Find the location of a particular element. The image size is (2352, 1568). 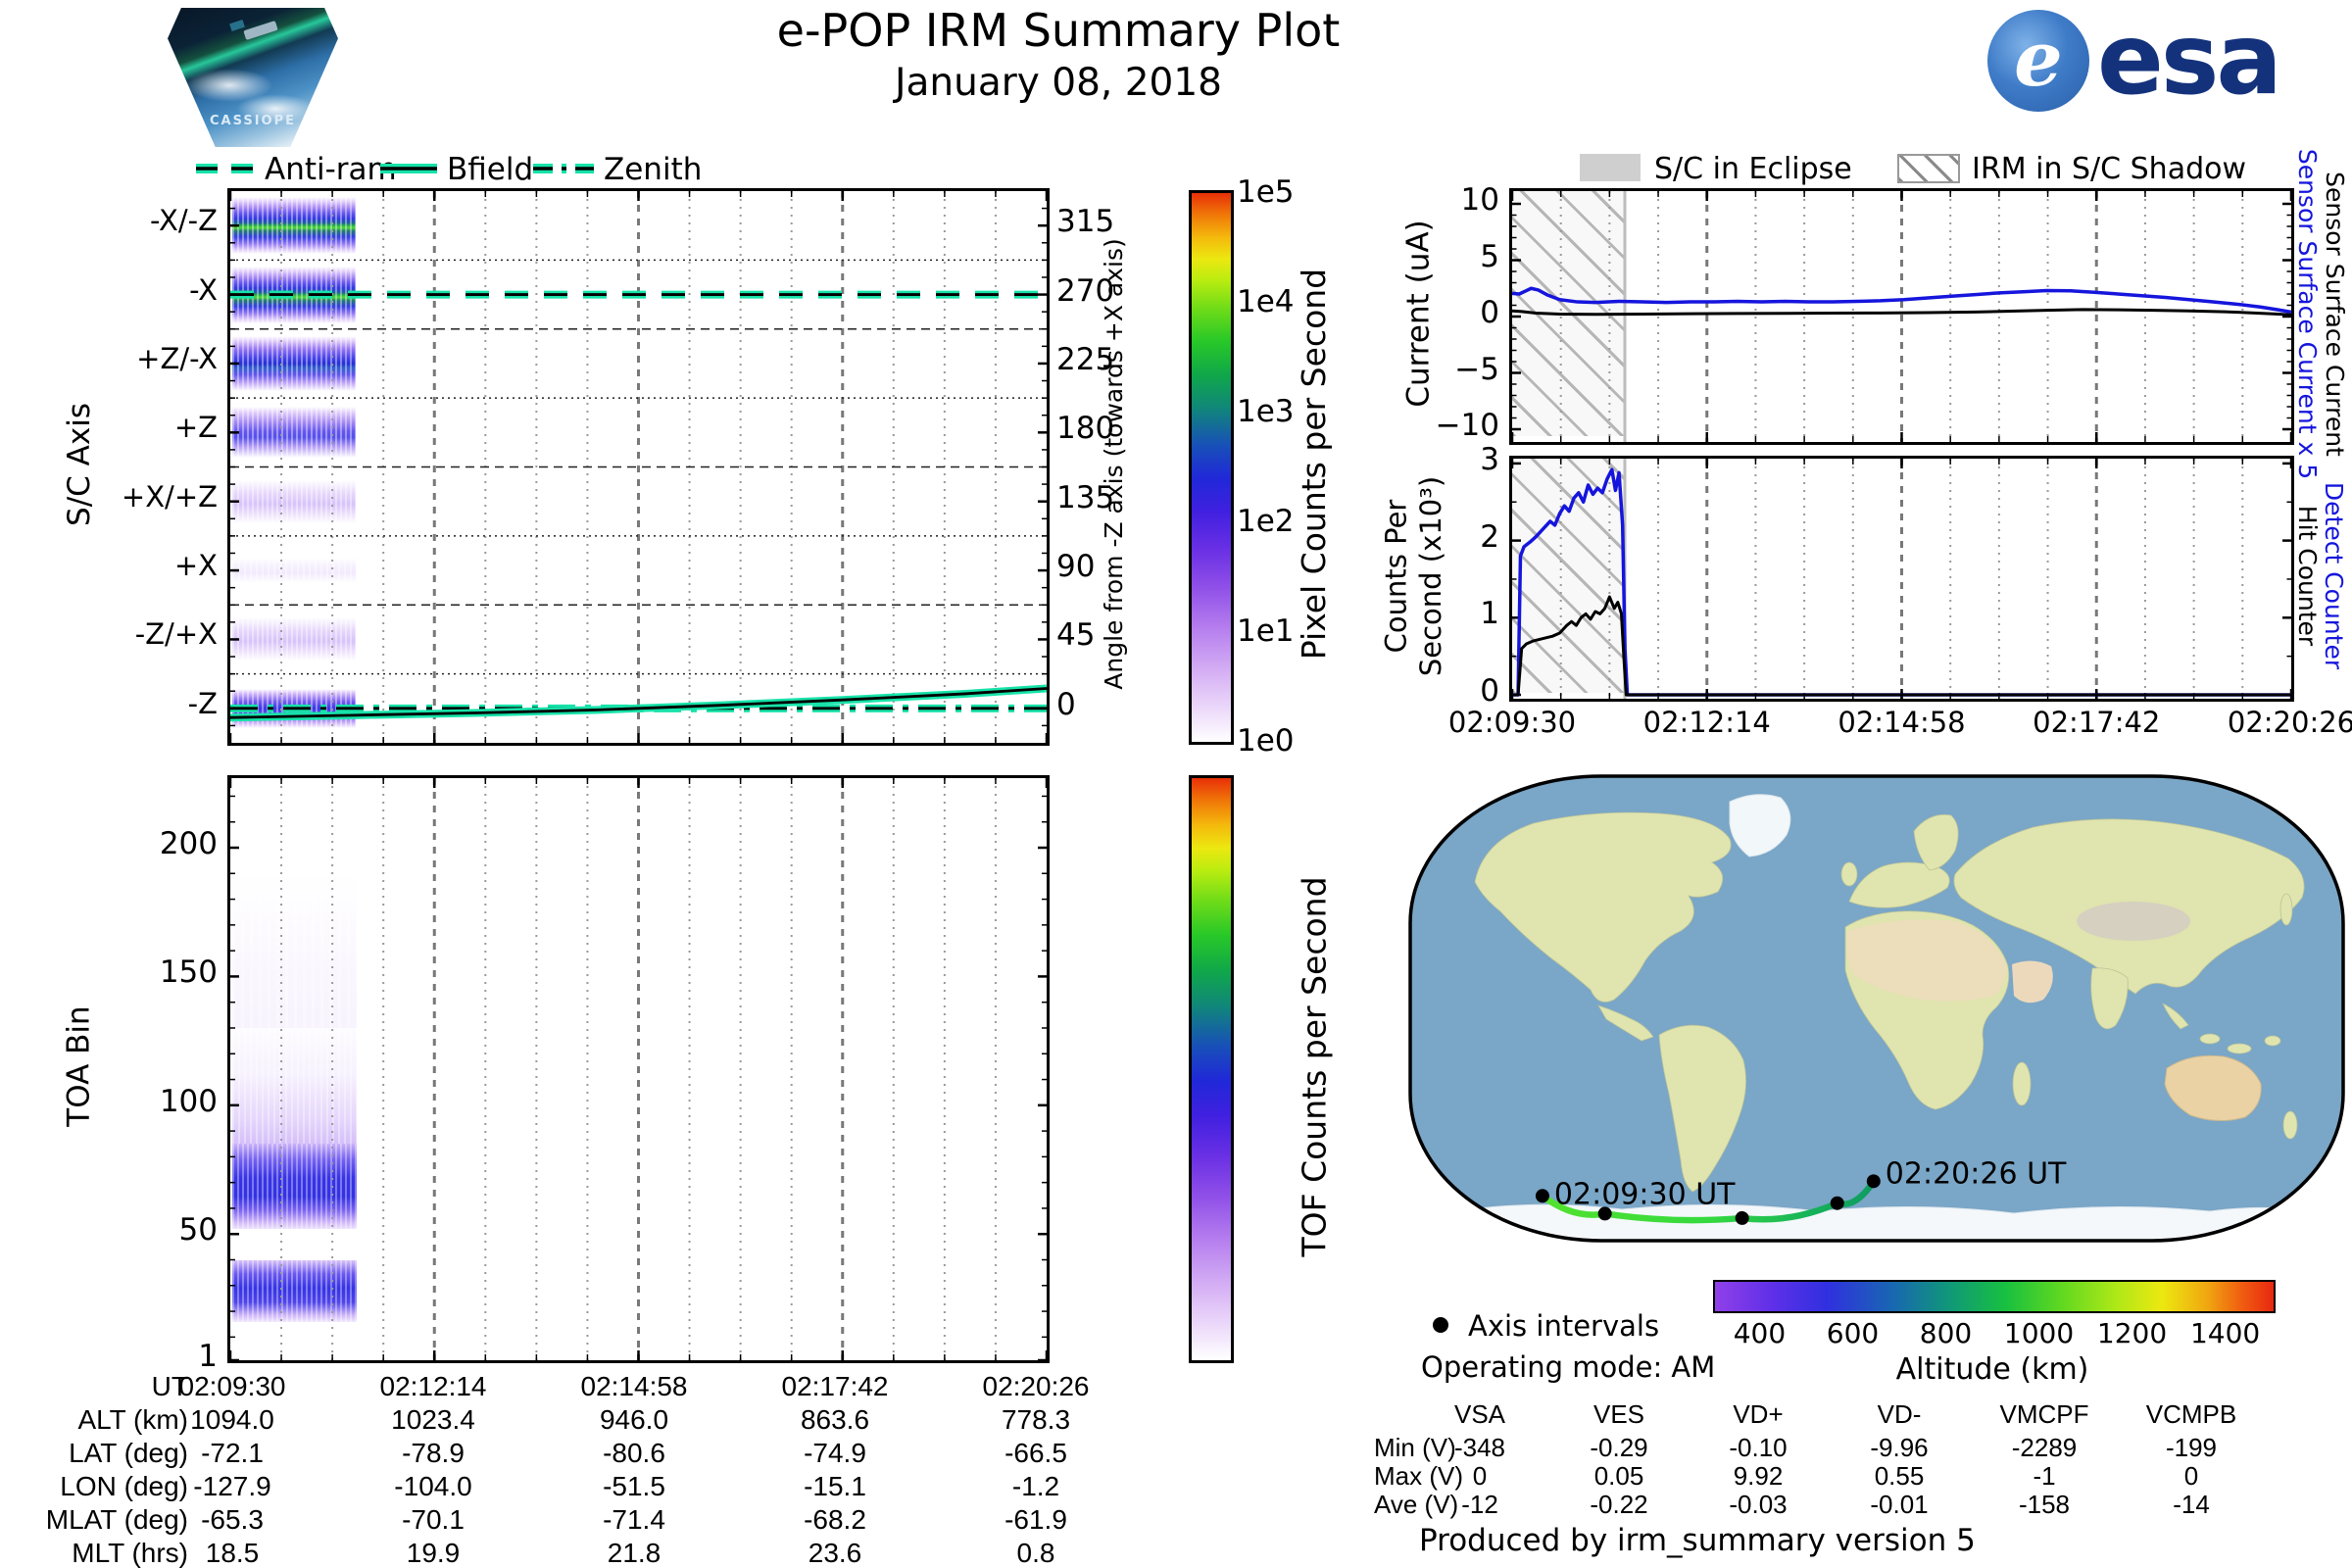

ephemeris-value: -68.2 is located at coordinates (835, 1519).